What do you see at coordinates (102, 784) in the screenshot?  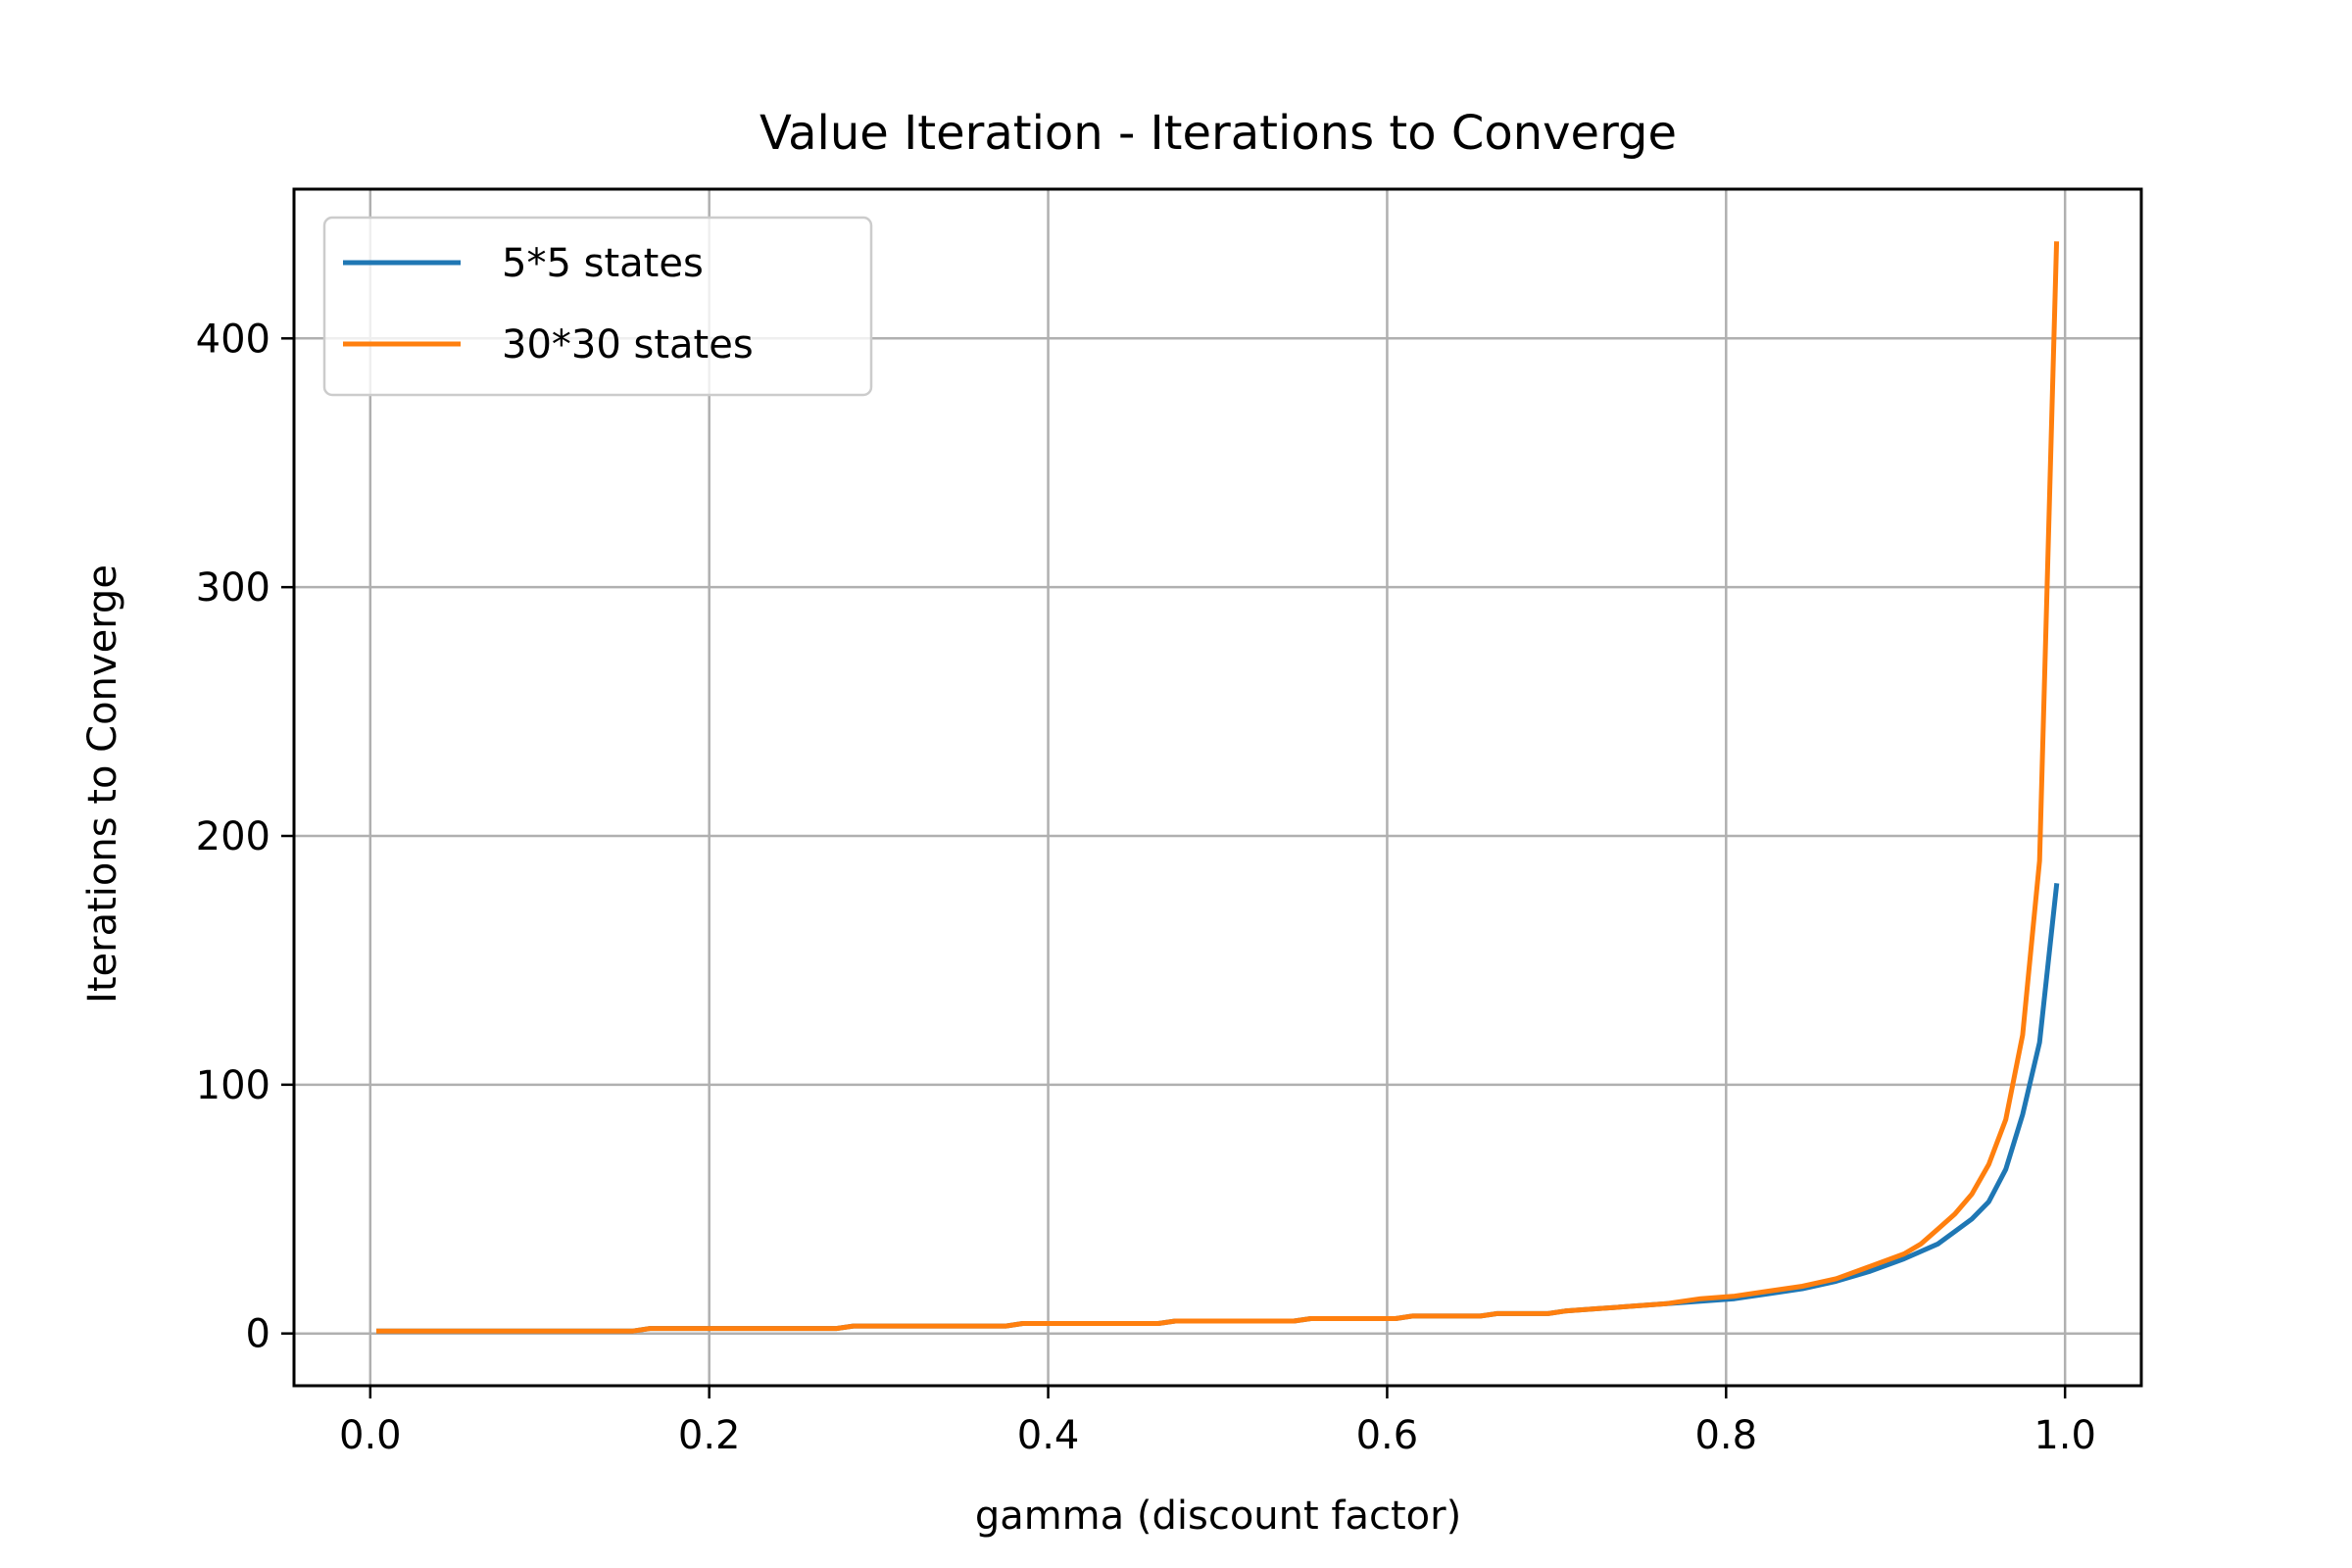 I see `y-axis-label: Iterations to Converge` at bounding box center [102, 784].